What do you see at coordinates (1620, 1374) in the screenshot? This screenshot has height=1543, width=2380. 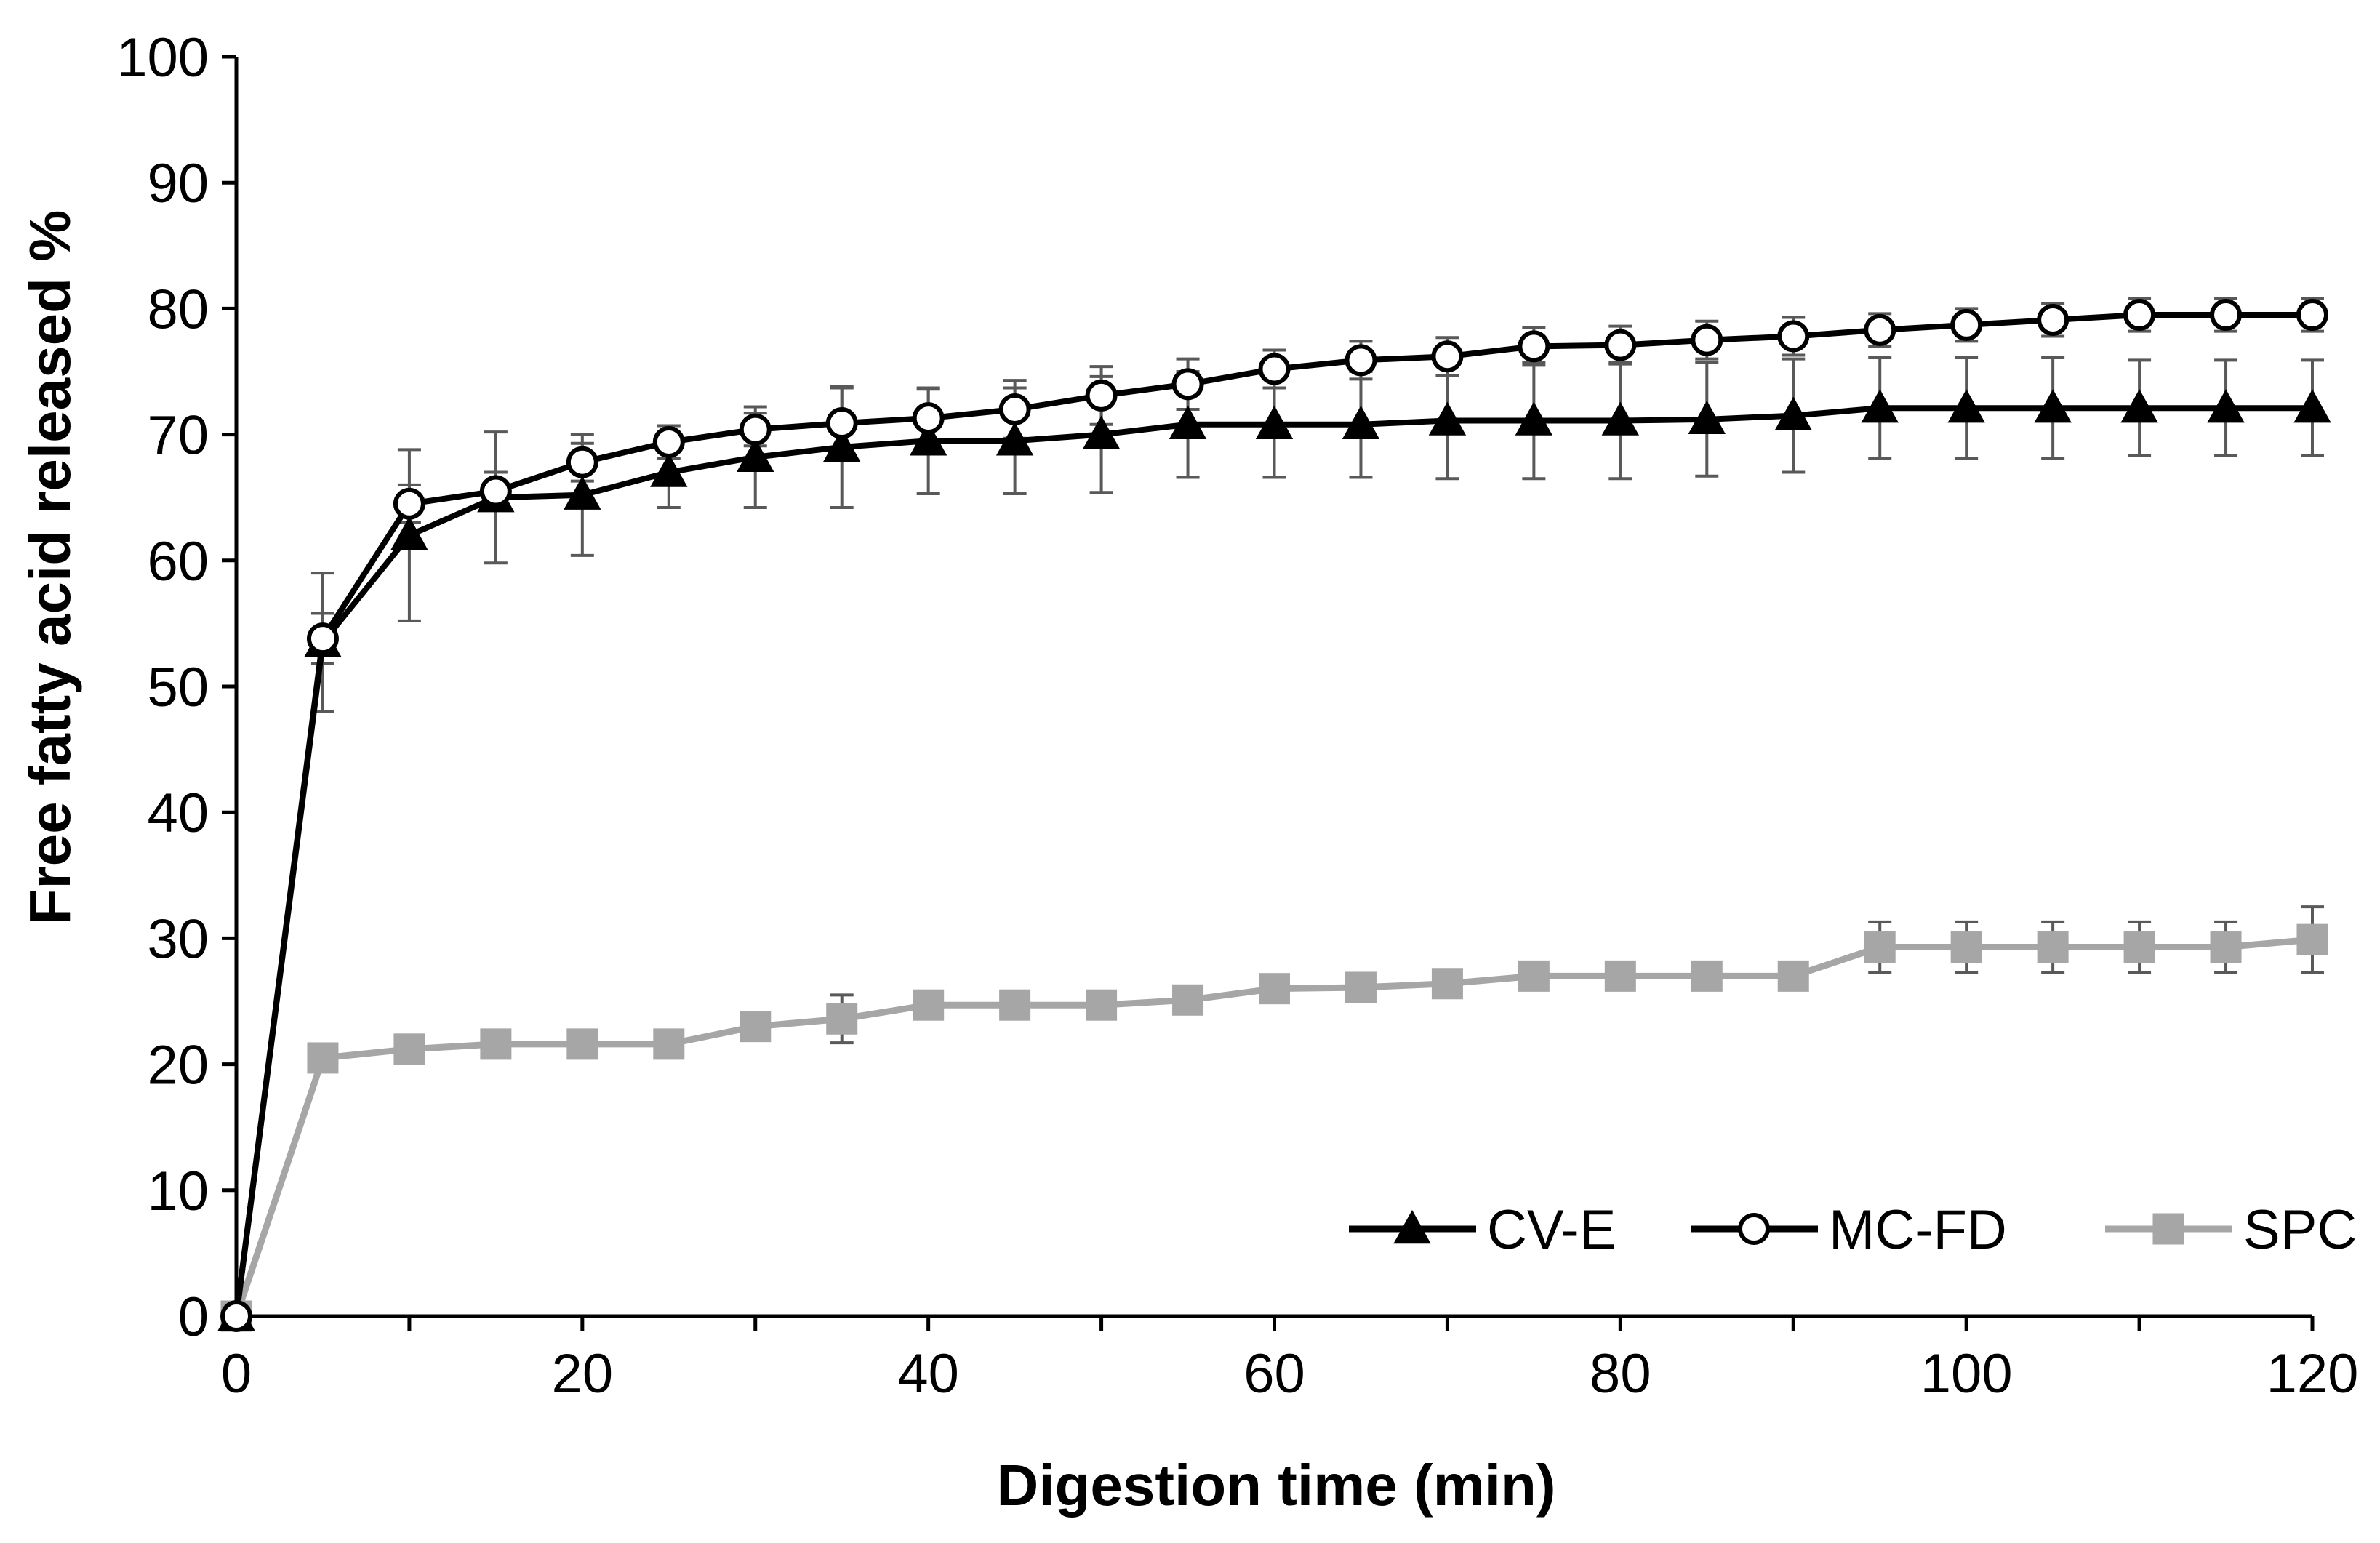 I see `x-tick-label: 80` at bounding box center [1620, 1374].